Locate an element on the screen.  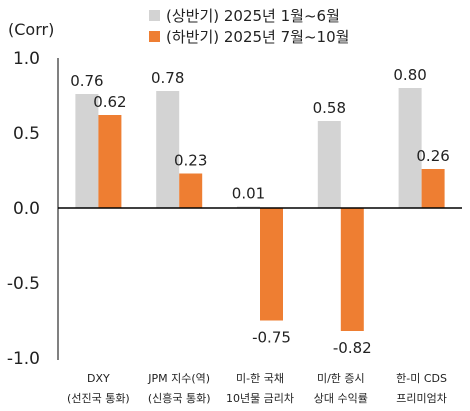
x-category-label: 프리미엄차 is located at coordinates (421, 398).